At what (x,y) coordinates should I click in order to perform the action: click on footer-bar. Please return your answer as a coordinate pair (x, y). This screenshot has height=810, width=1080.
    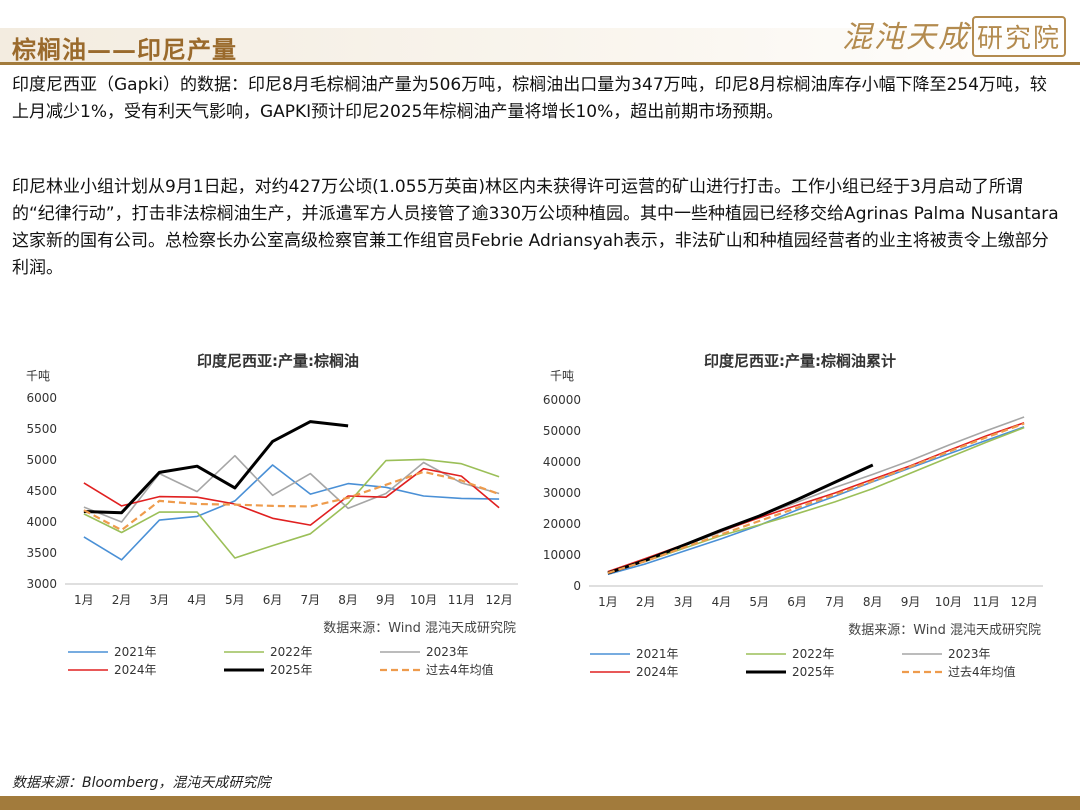
    Looking at the image, I should click on (540, 803).